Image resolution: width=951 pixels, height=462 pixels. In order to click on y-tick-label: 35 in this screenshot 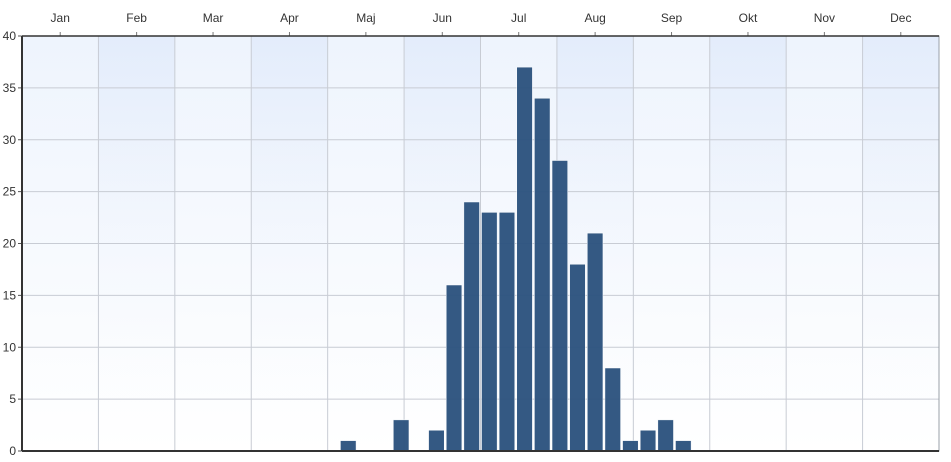, I will do `click(10, 88)`.